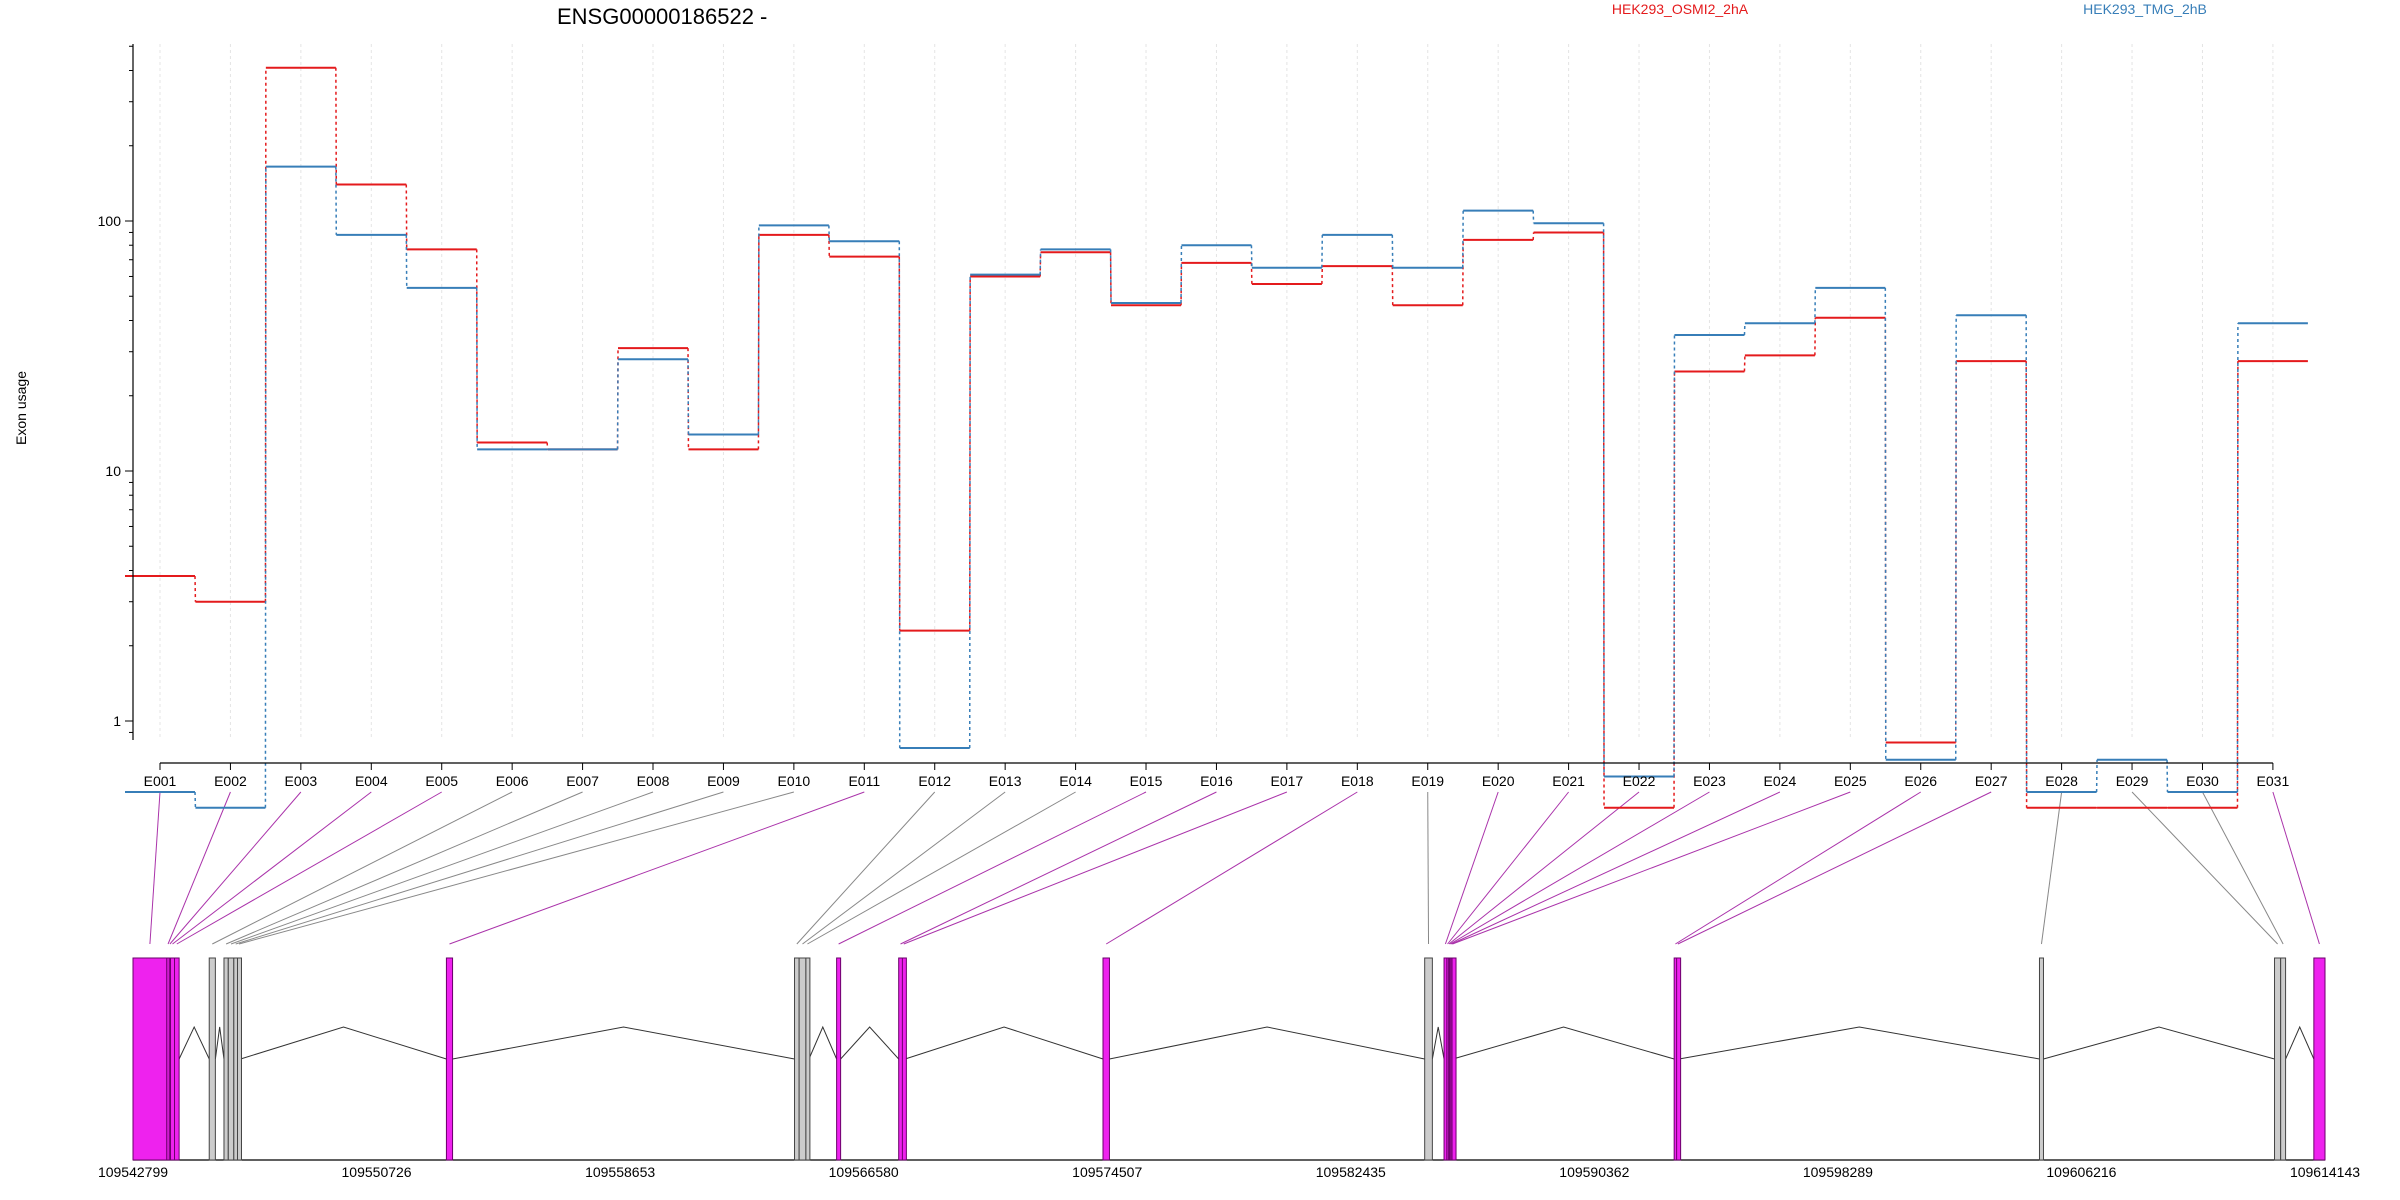 Image resolution: width=2400 pixels, height=1200 pixels. Describe the element at coordinates (377, 1172) in the screenshot. I see `genomic-tick-label: 109550726` at that location.